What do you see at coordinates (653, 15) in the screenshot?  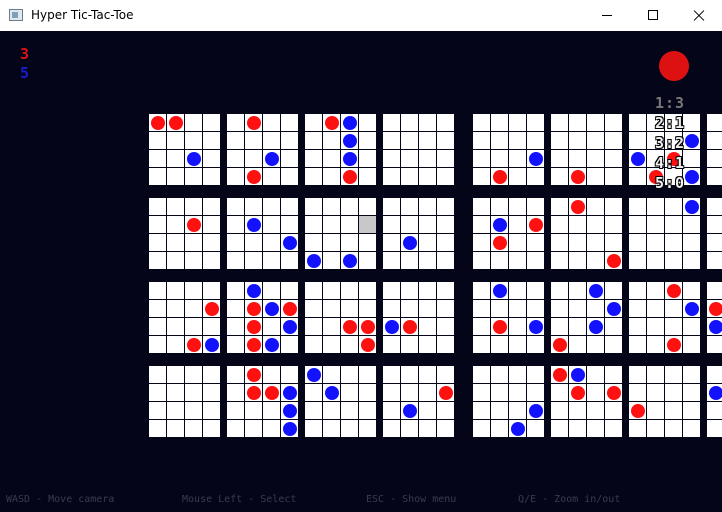 I see `maximize-button` at bounding box center [653, 15].